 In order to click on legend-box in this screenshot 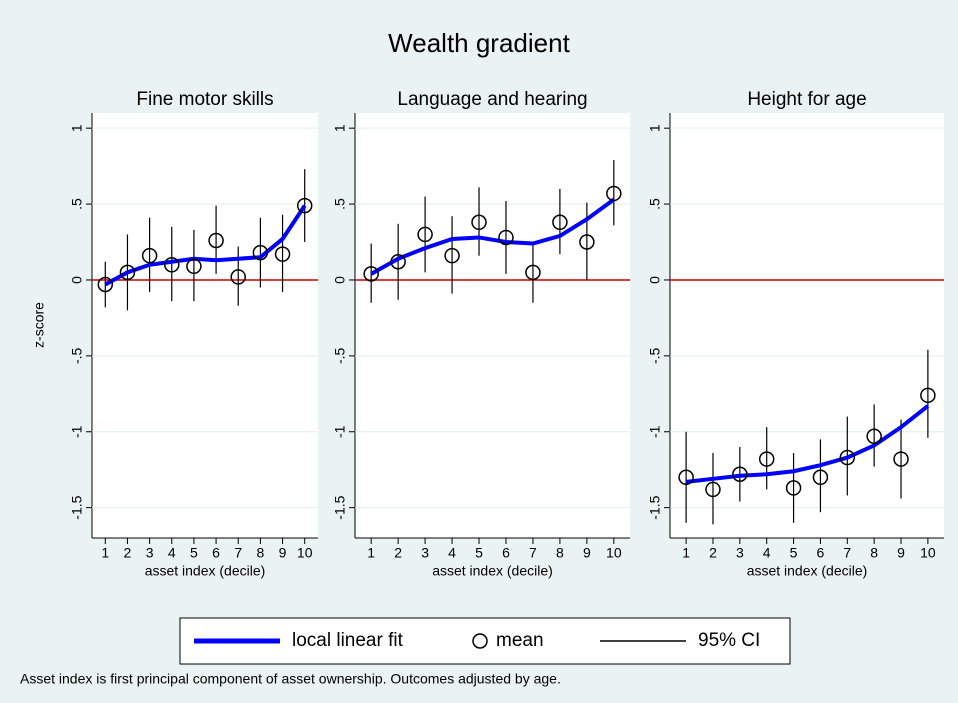, I will do `click(485, 641)`.